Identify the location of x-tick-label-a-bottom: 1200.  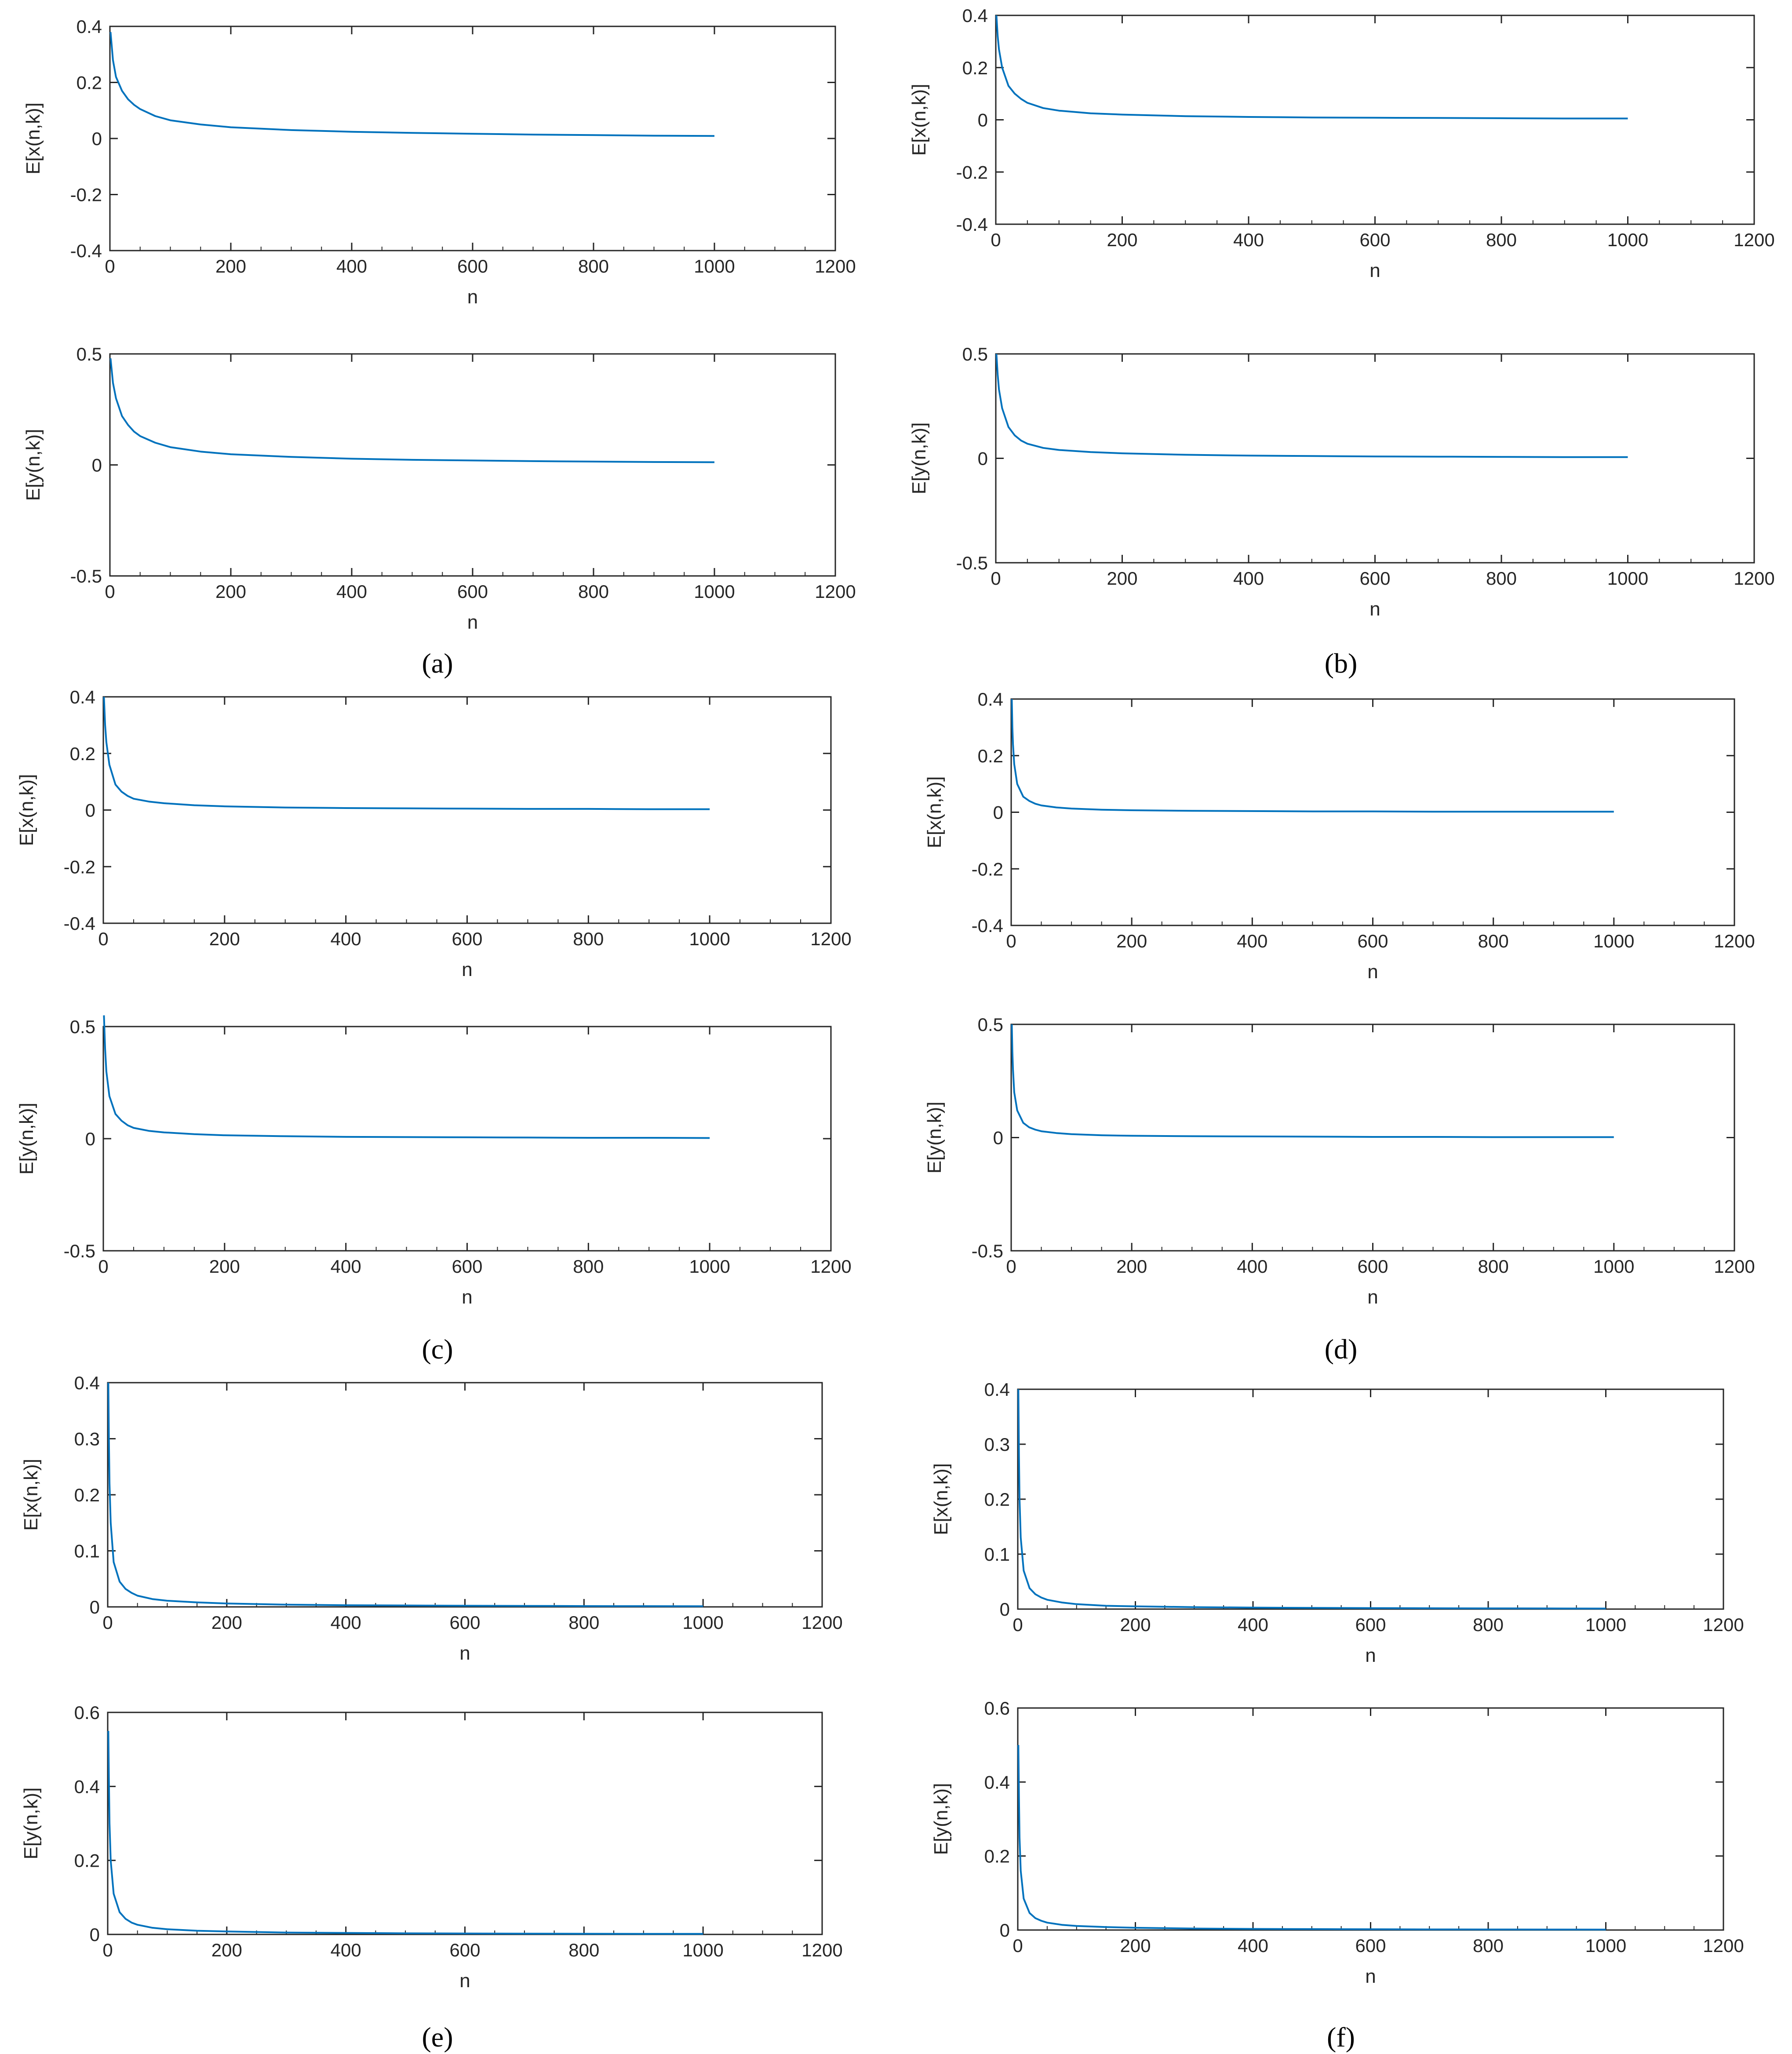
(835, 592).